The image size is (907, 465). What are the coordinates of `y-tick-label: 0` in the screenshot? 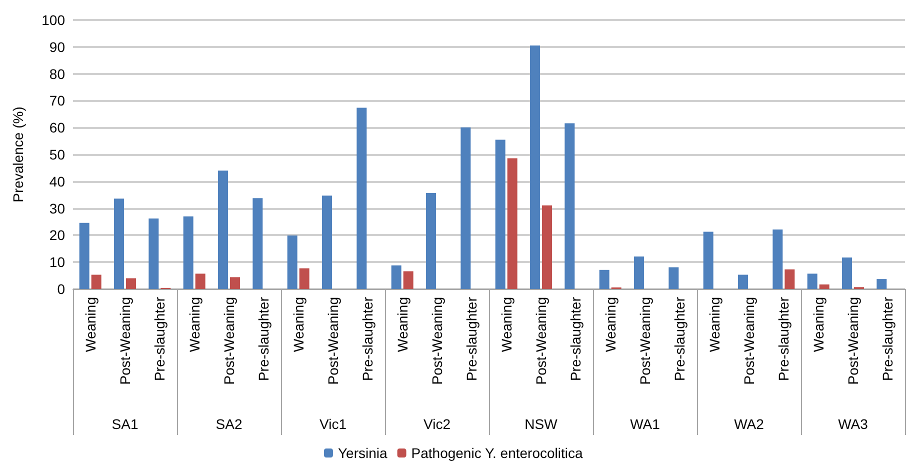 It's located at (61, 289).